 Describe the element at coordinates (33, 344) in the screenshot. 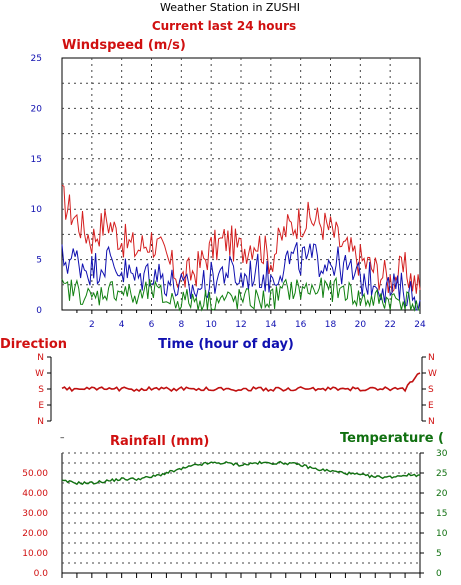

I see `direction-title: Direction` at that location.